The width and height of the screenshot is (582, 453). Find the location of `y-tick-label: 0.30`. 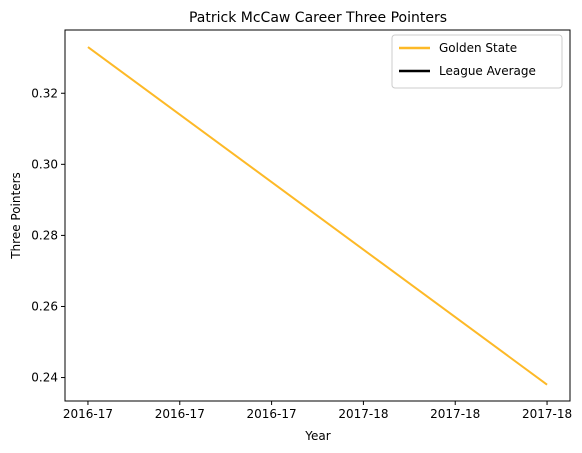

y-tick-label: 0.30 is located at coordinates (44, 164).